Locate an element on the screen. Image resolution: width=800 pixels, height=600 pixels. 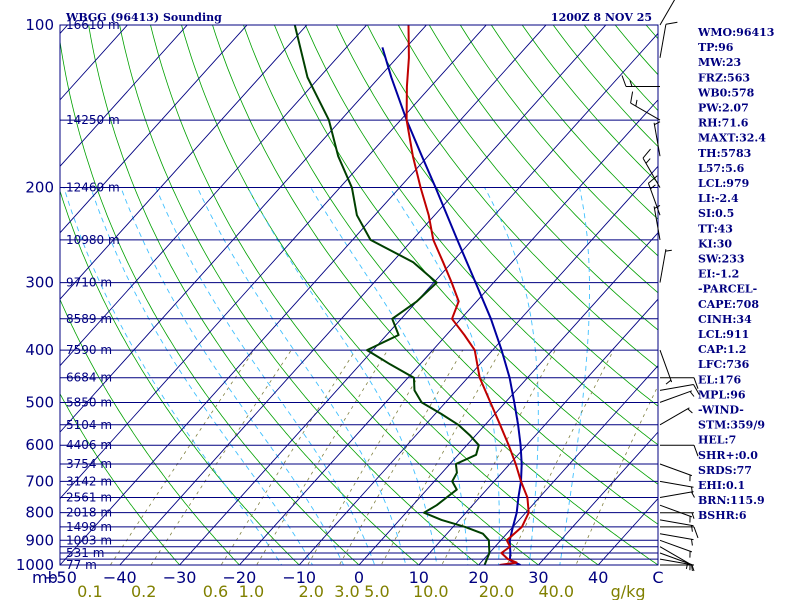
temperature-tick-label: −50 is located at coordinates (60, 577).